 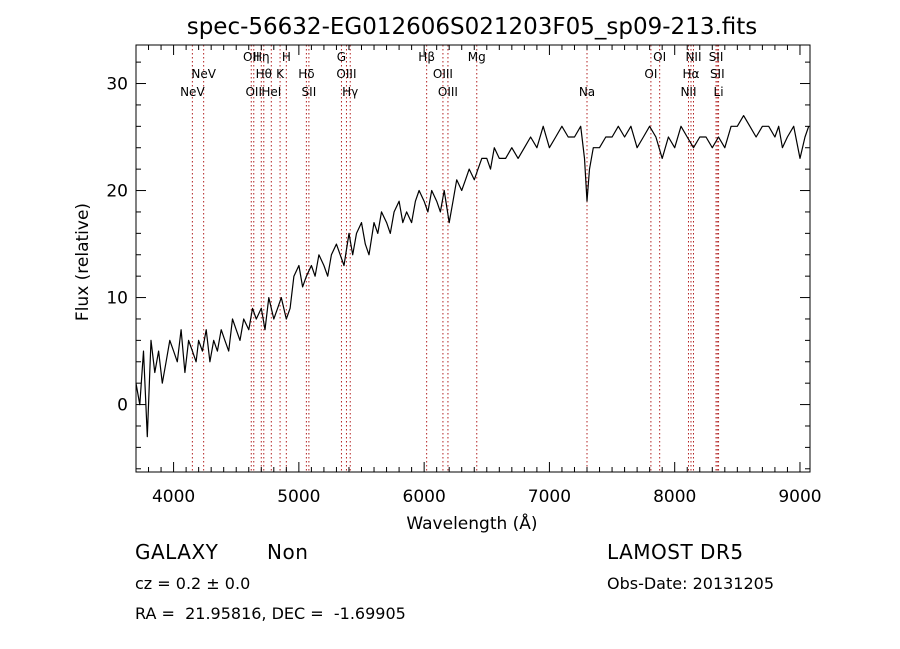 I want to click on x-tick-label: 8000, so click(x=674, y=497).